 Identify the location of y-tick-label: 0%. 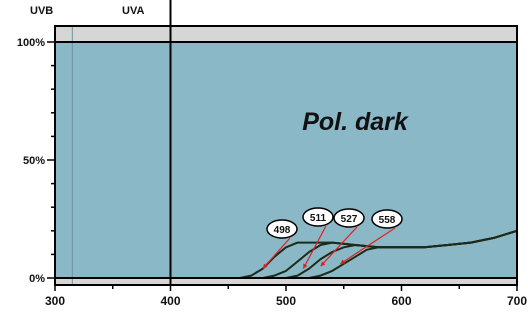
(37, 279).